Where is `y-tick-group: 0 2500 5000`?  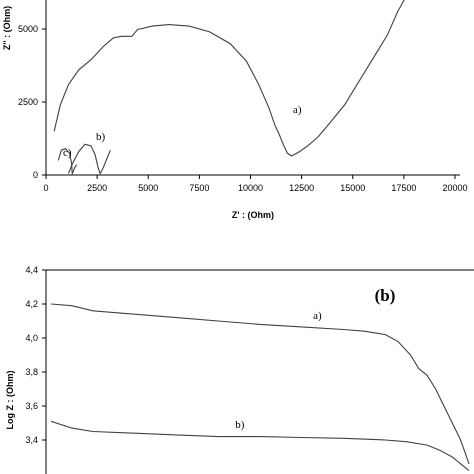 y-tick-group: 0 2500 5000 is located at coordinates (32, 102).